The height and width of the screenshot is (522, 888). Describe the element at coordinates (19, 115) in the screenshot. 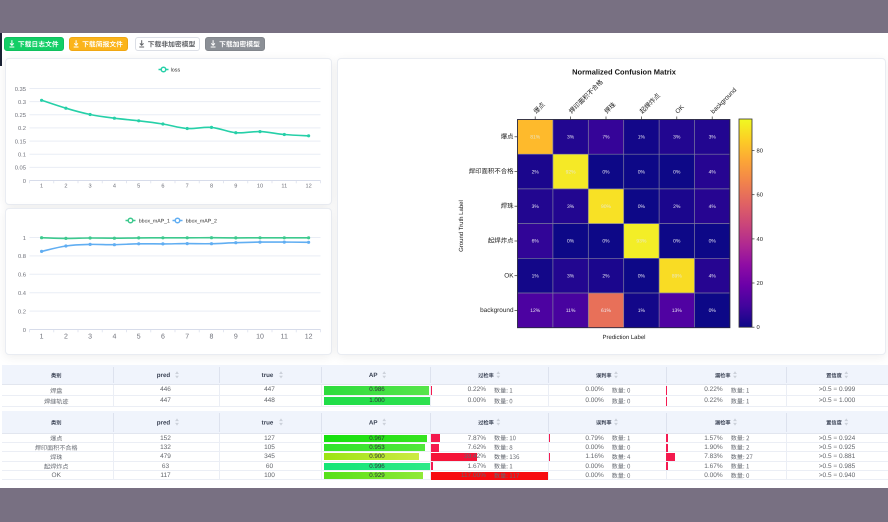

I see `svg-text: 0.25` at that location.